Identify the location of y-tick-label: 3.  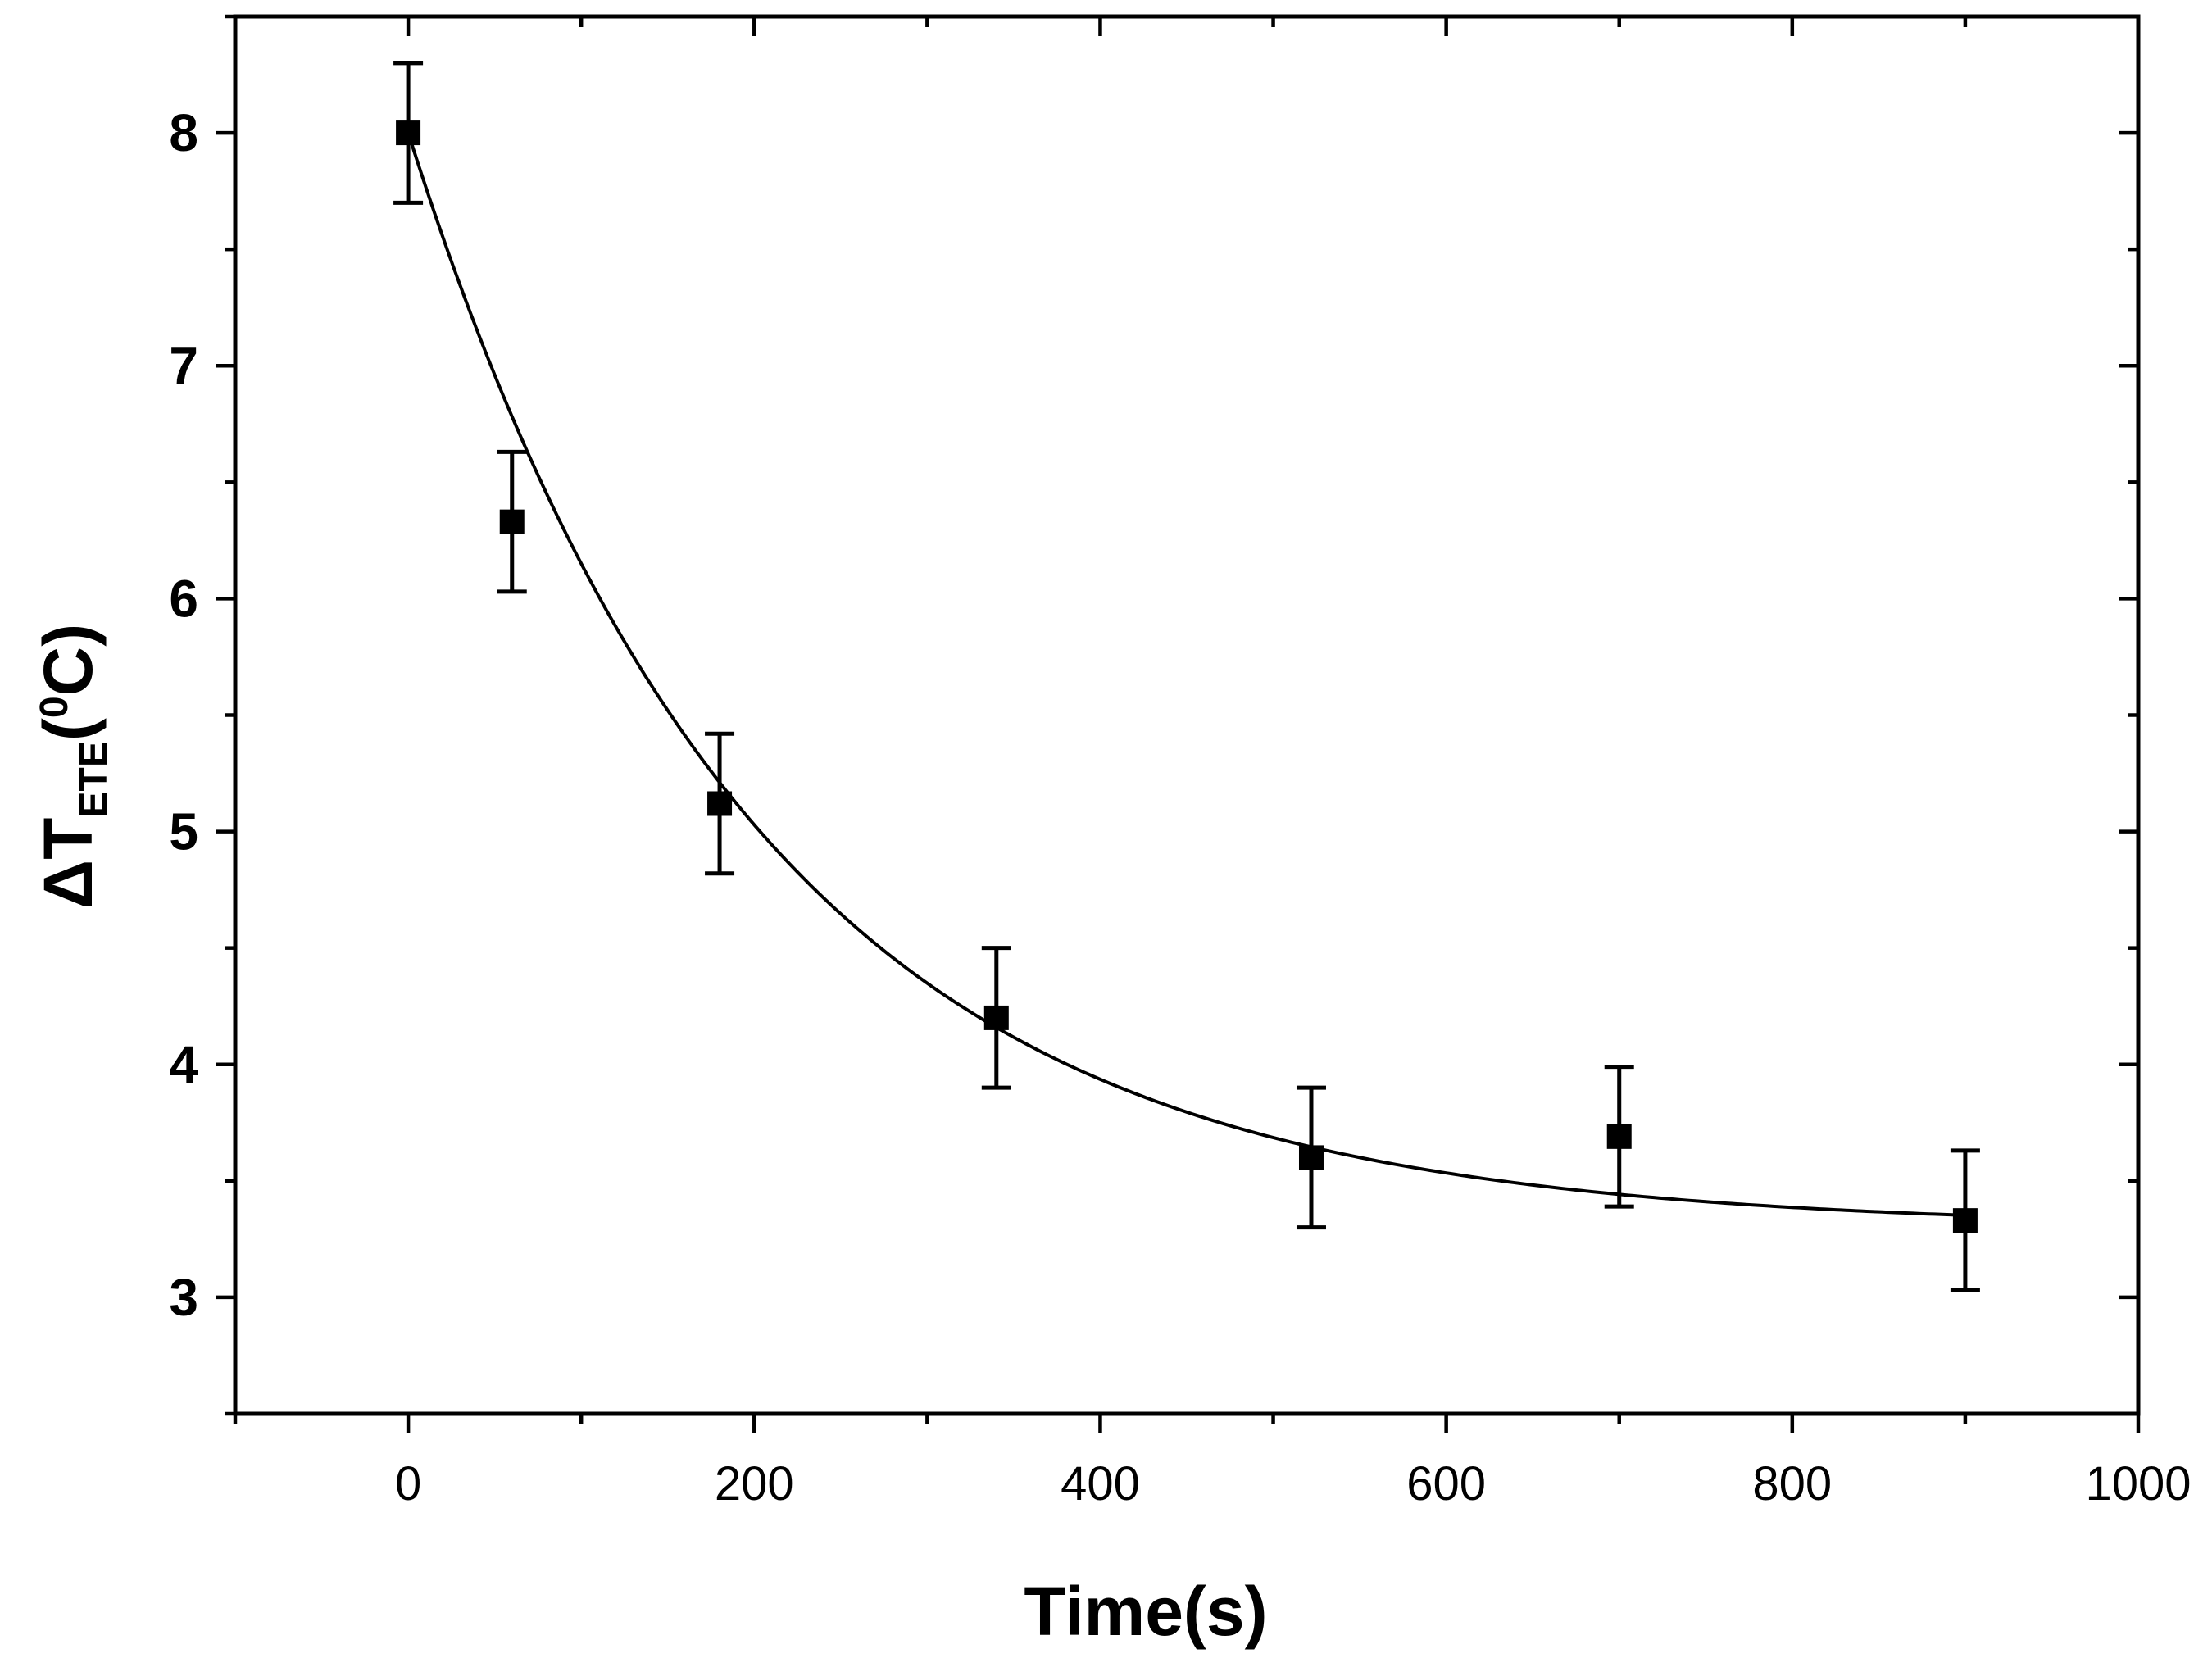
(184, 1298).